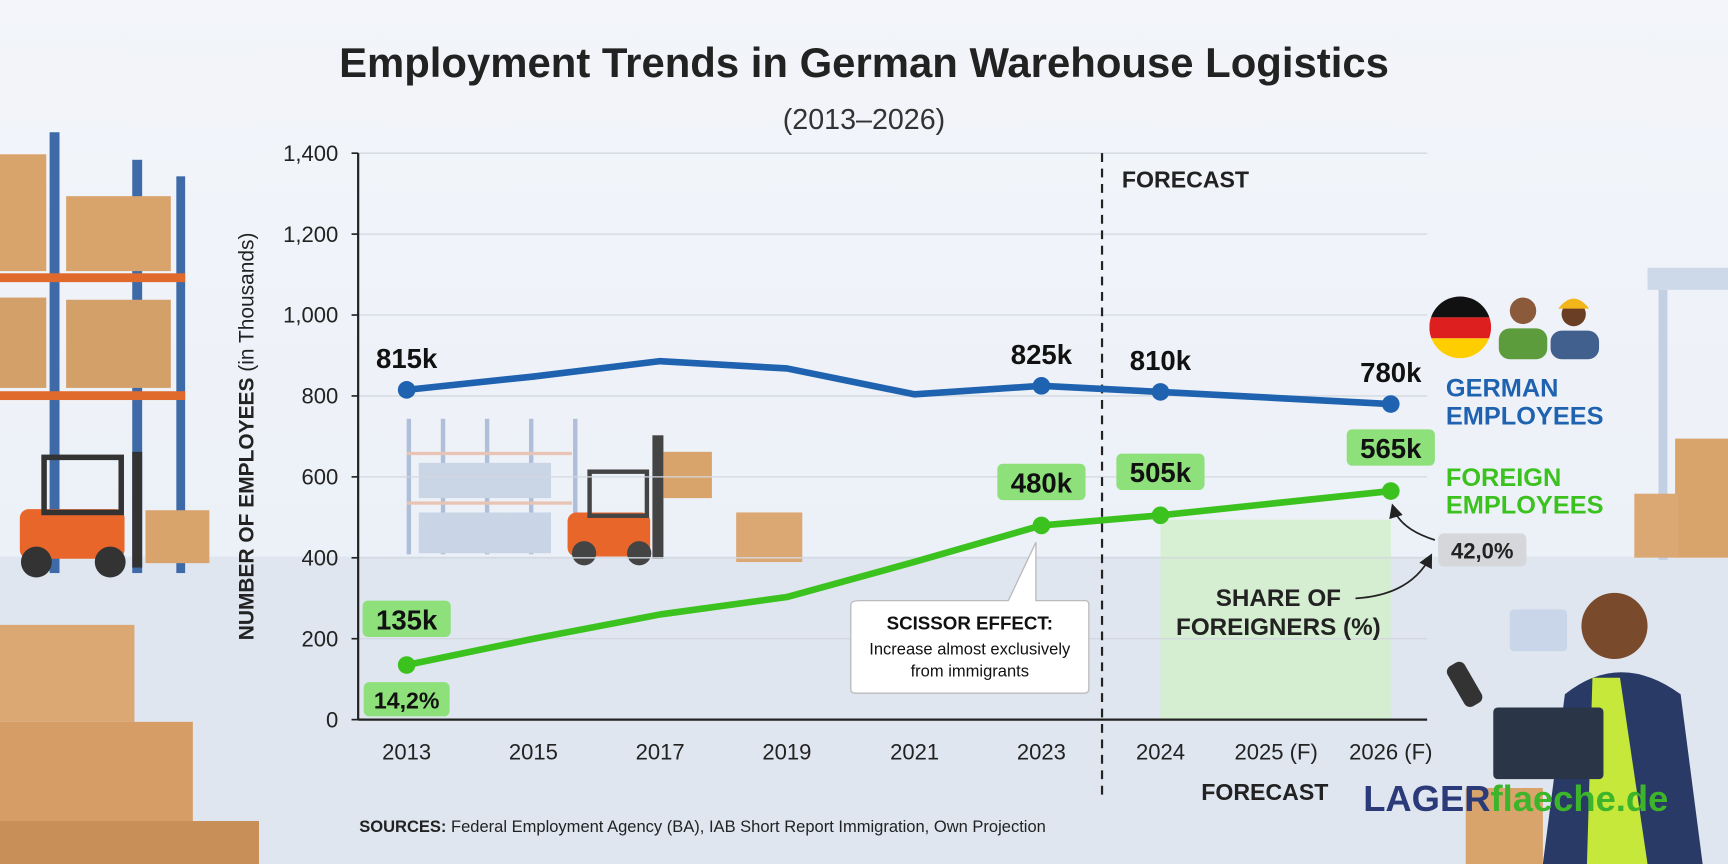 This screenshot has width=1728, height=864. What do you see at coordinates (246, 509) in the screenshot?
I see `y-axis-label-bold: NUMBER OF EMPLOYEES` at bounding box center [246, 509].